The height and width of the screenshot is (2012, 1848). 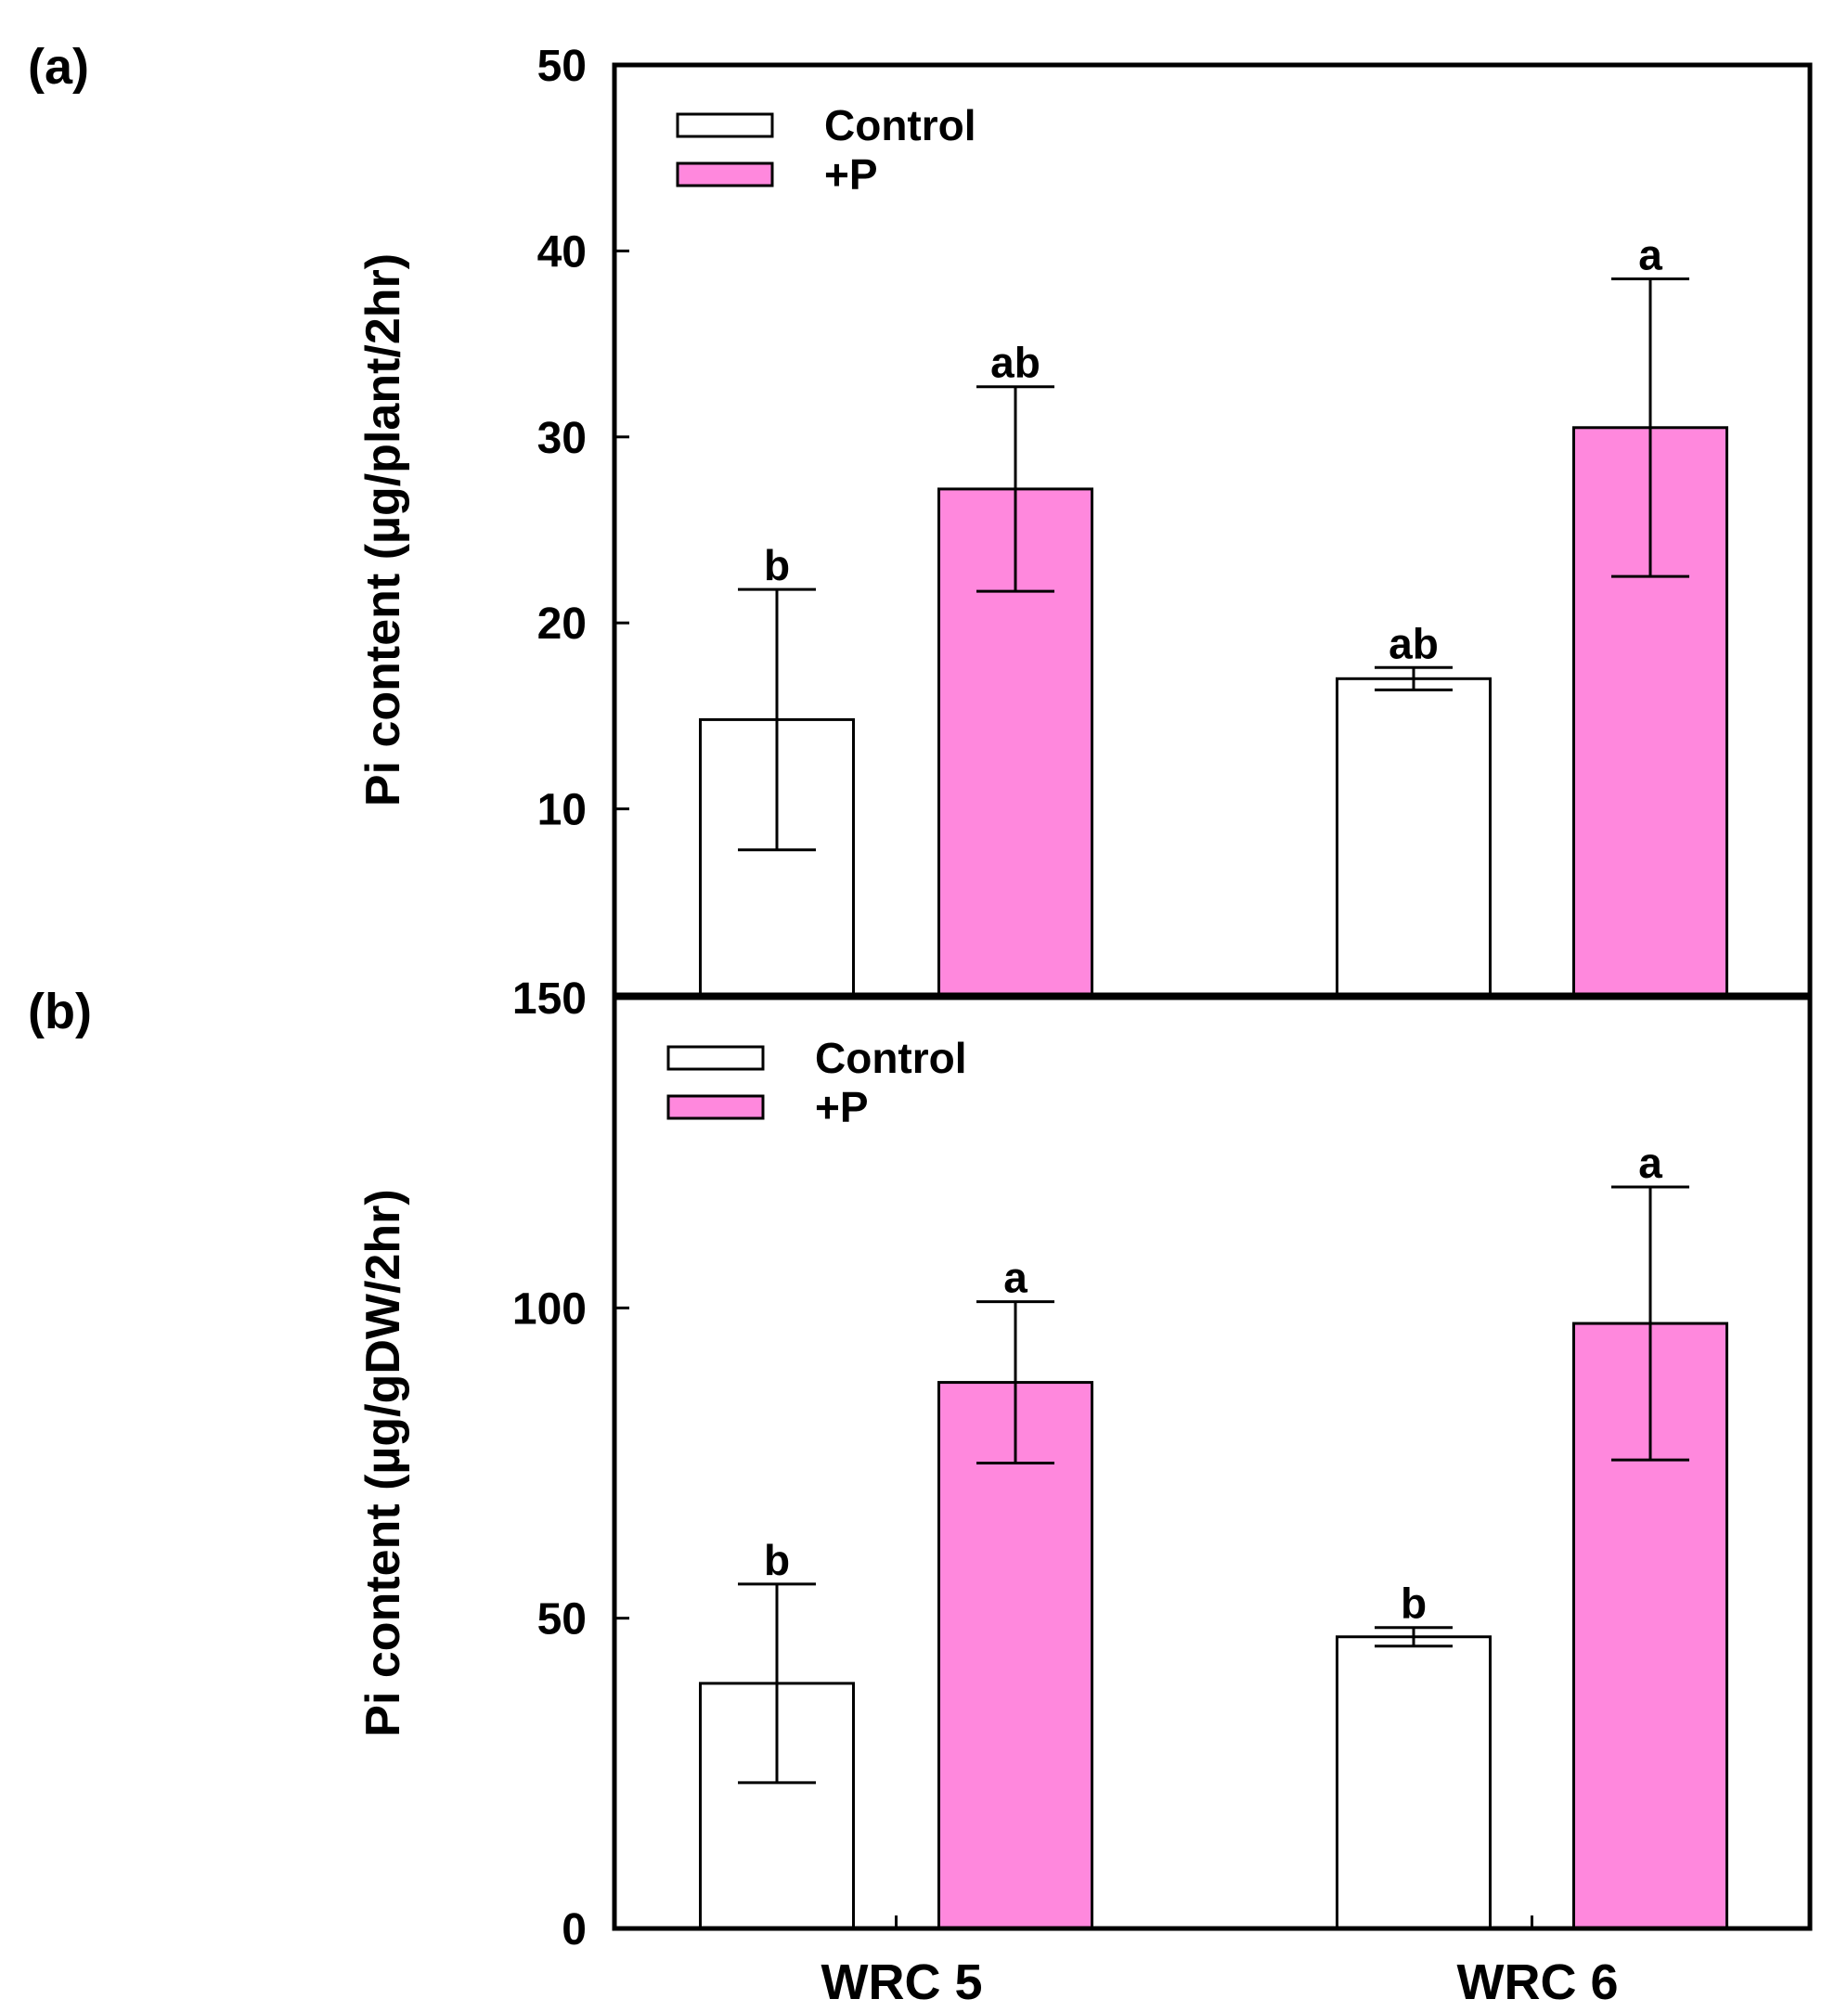 What do you see at coordinates (902, 1982) in the screenshot?
I see `x-category-label: WRC 5` at bounding box center [902, 1982].